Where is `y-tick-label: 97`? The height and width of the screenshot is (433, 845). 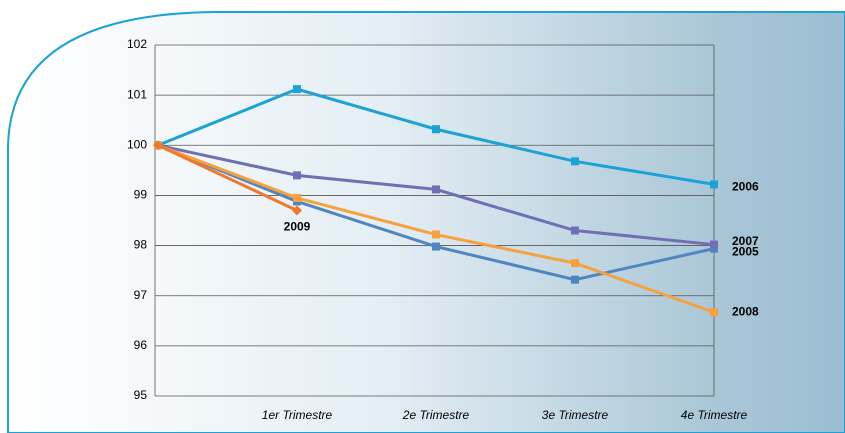
y-tick-label: 97 is located at coordinates (141, 295).